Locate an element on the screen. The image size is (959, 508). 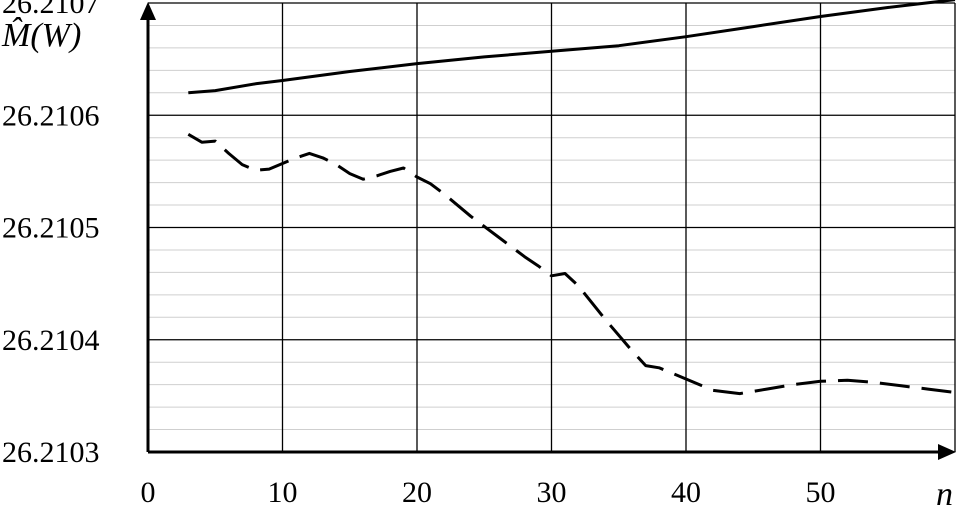
x-axis-arrow-icon is located at coordinates (947, 452).